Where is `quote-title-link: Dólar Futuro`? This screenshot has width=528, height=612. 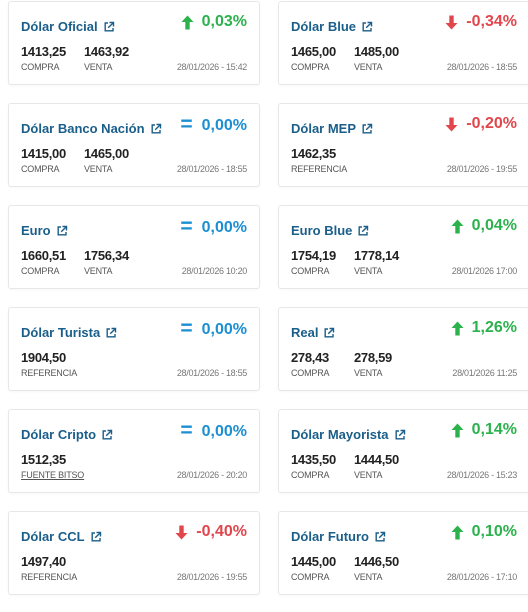
quote-title-link: Dólar Futuro is located at coordinates (338, 536).